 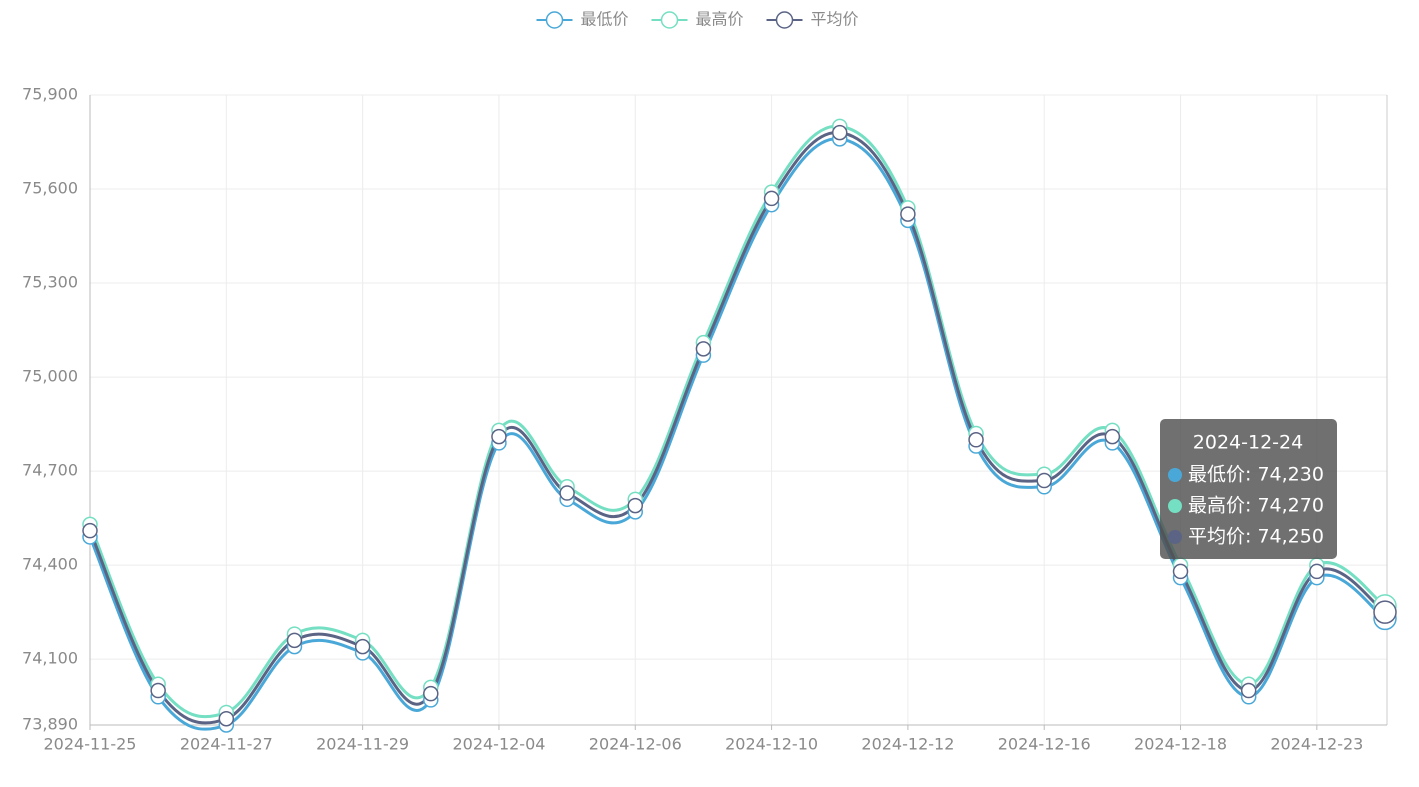 I want to click on x-tick-label: 2024-12-16, so click(x=1044, y=744).